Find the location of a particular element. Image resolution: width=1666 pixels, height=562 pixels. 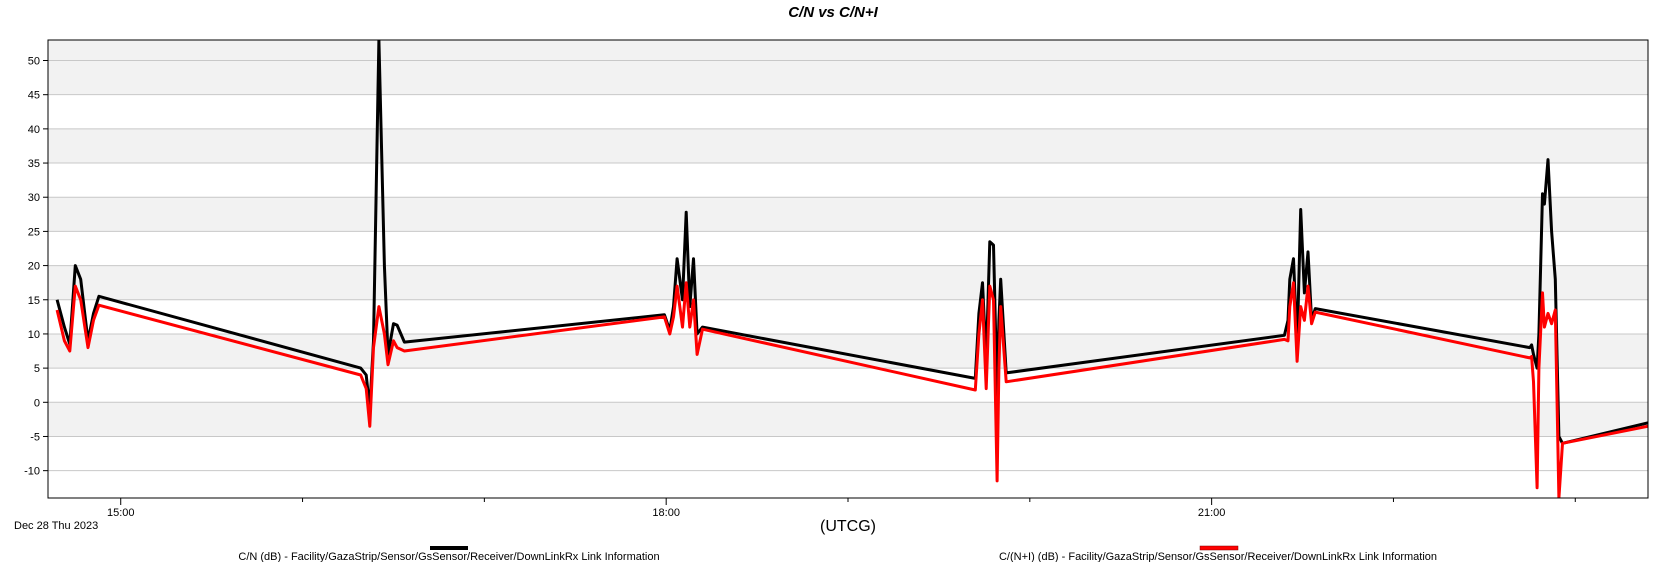

y-tick-label: 25 is located at coordinates (34, 232).